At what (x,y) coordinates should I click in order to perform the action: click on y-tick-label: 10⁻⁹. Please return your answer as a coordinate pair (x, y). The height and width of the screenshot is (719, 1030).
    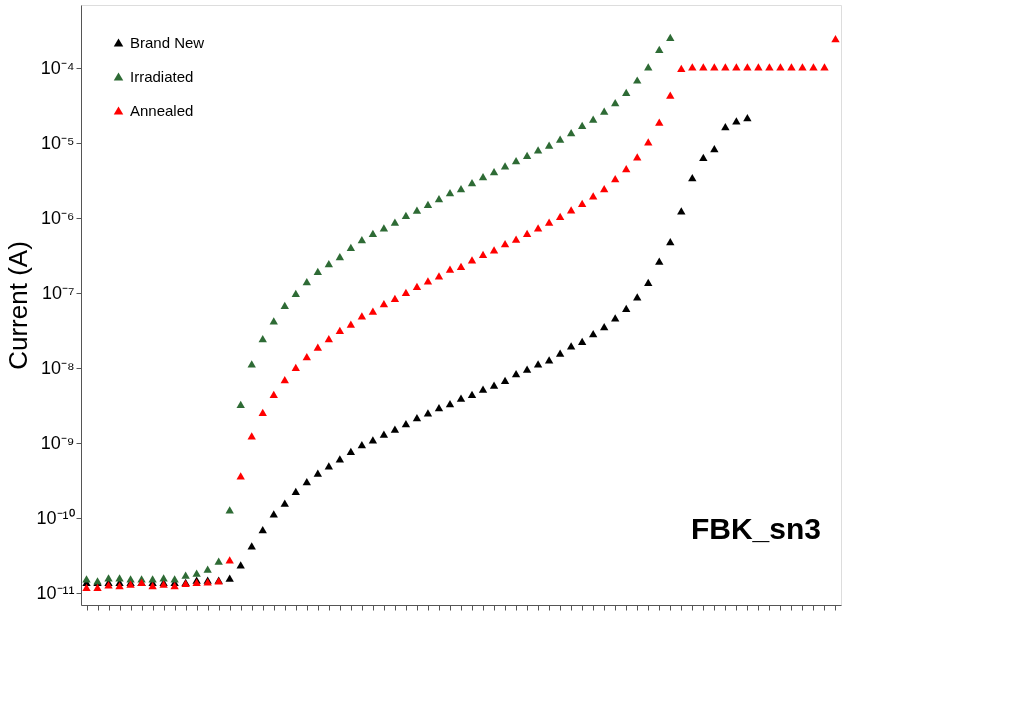
    Looking at the image, I should click on (57, 442).